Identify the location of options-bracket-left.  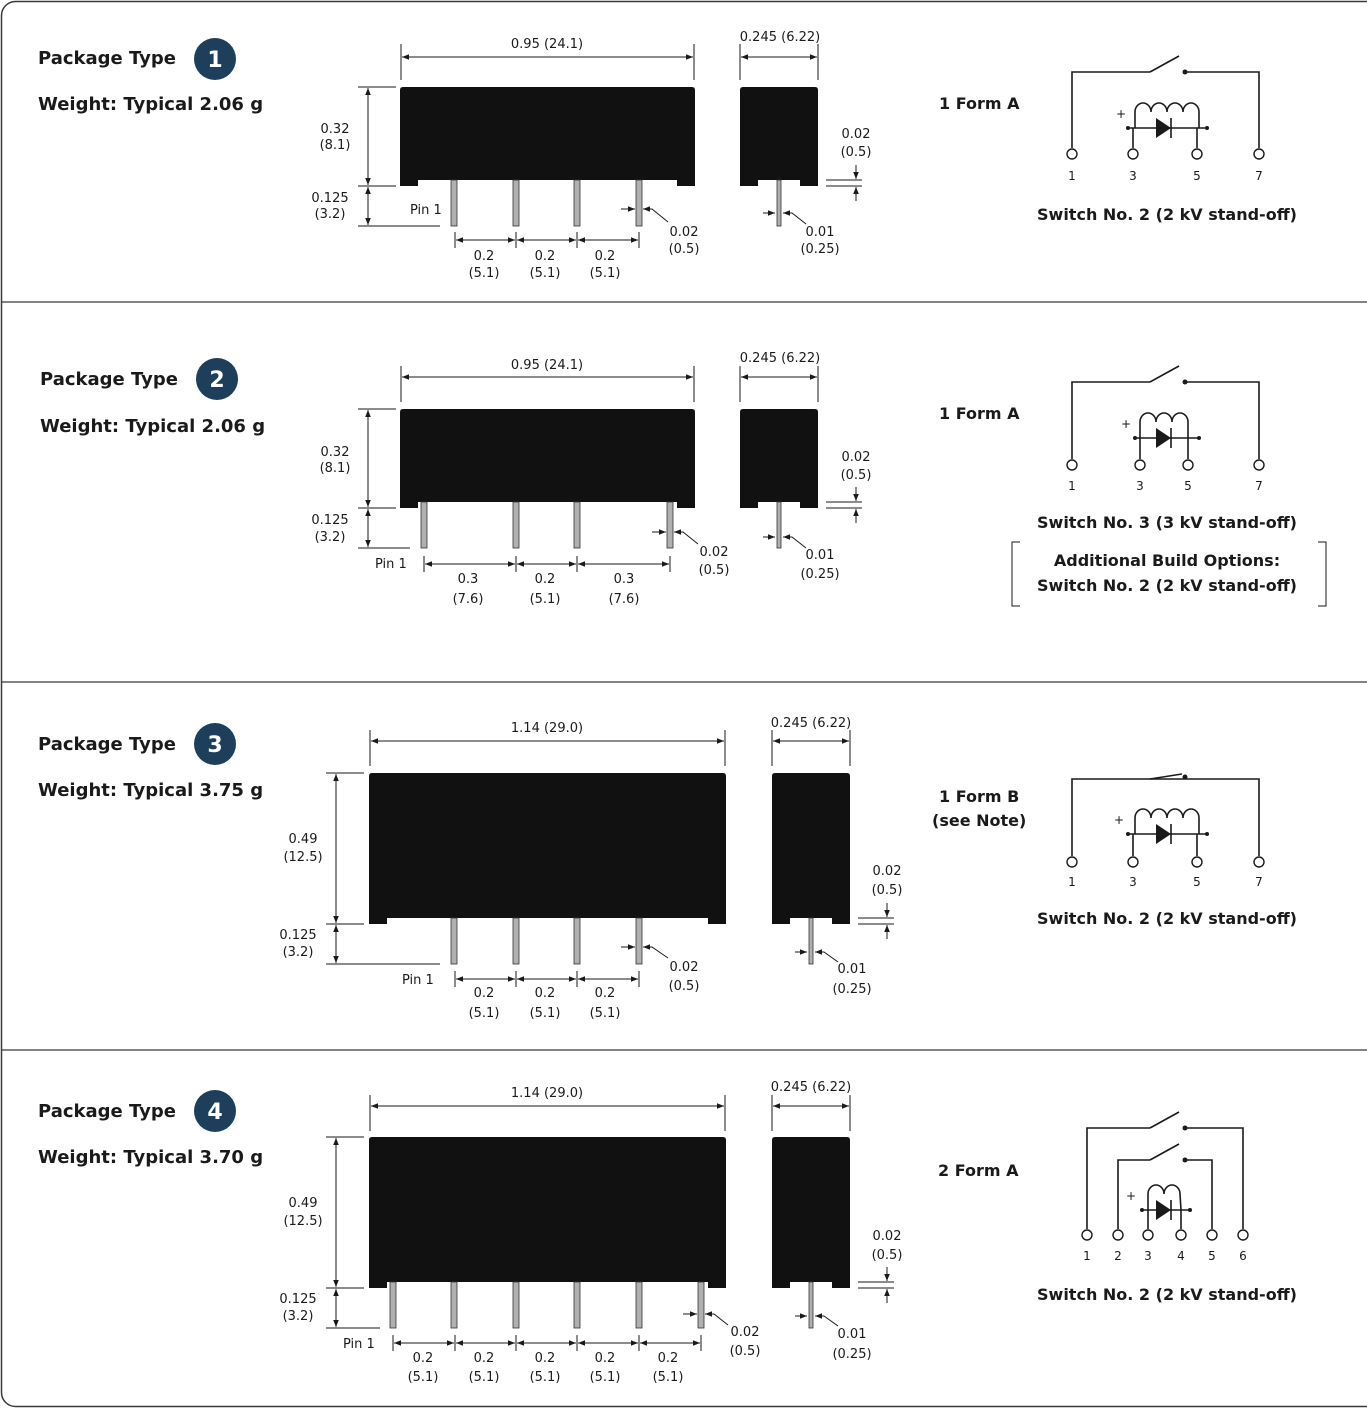
(1015, 574).